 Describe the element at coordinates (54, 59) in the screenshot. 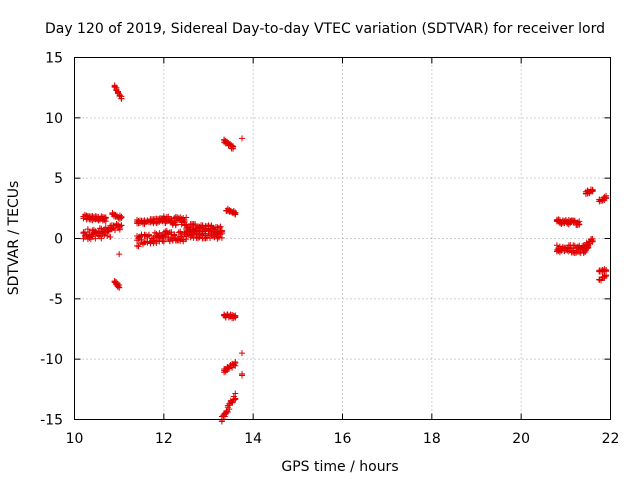

I see `y-tick-label: 15` at that location.